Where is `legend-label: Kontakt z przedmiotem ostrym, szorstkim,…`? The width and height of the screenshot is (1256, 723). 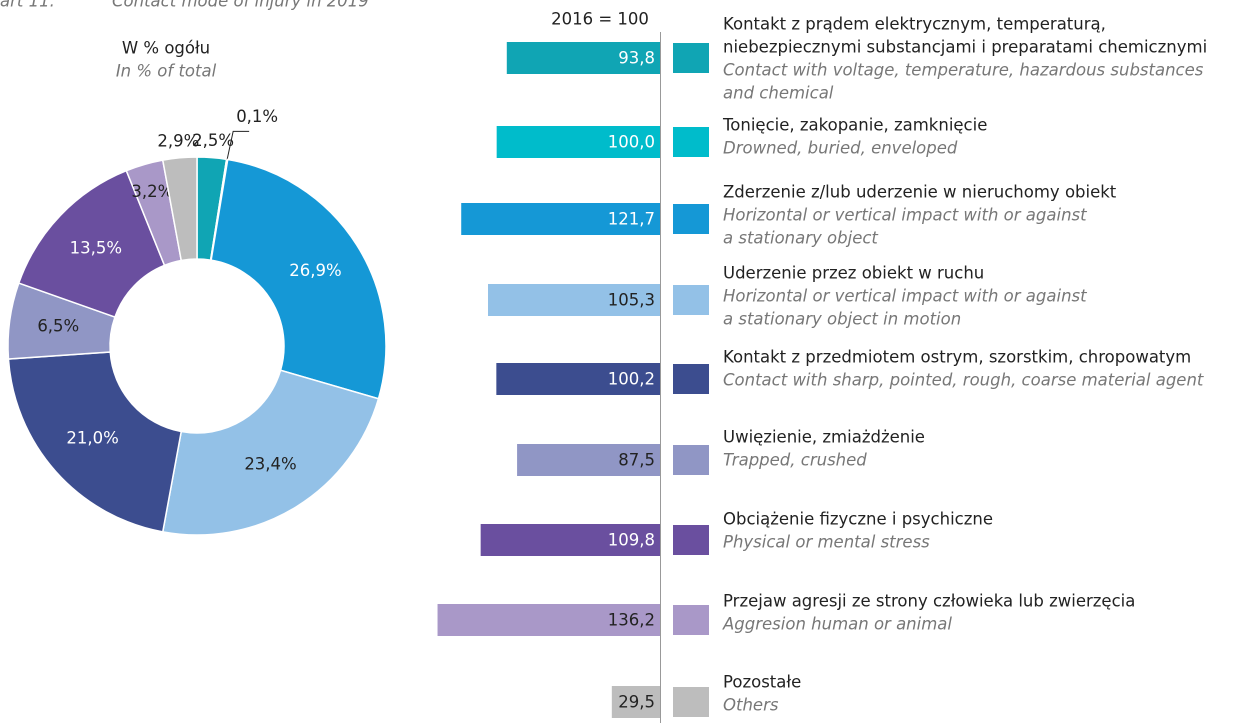
legend-label: Kontakt z przedmiotem ostrym, szorstkim,… is located at coordinates (957, 357).